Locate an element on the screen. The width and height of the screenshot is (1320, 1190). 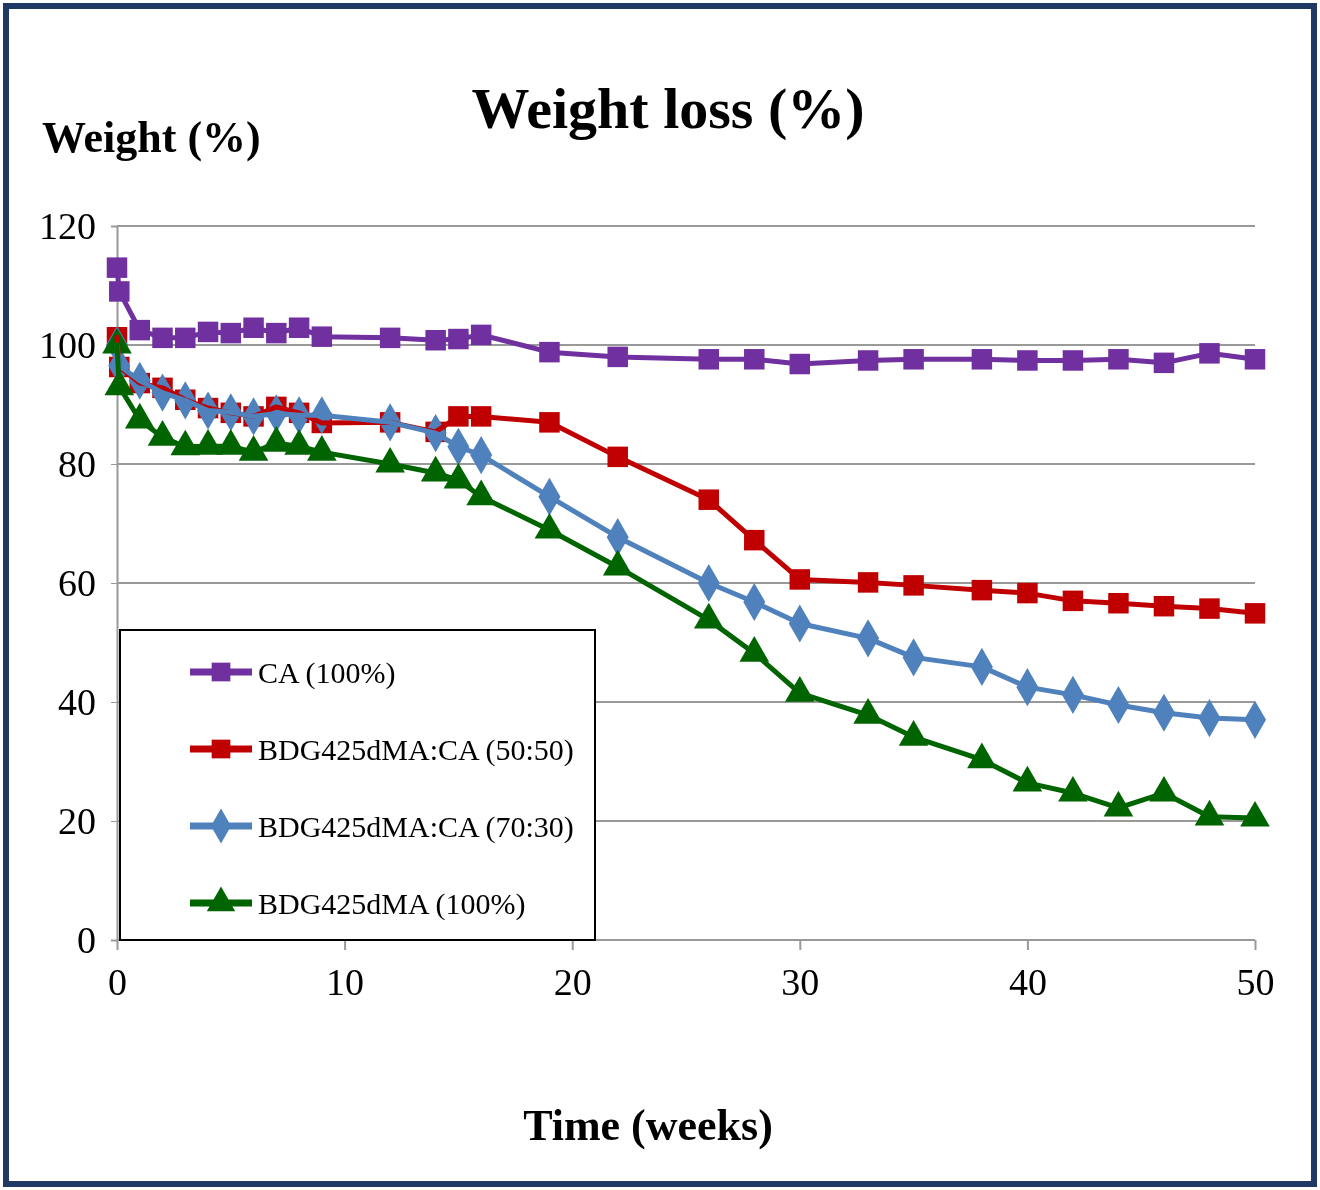
chart-title: Weight loss (%) is located at coordinates (668, 108).